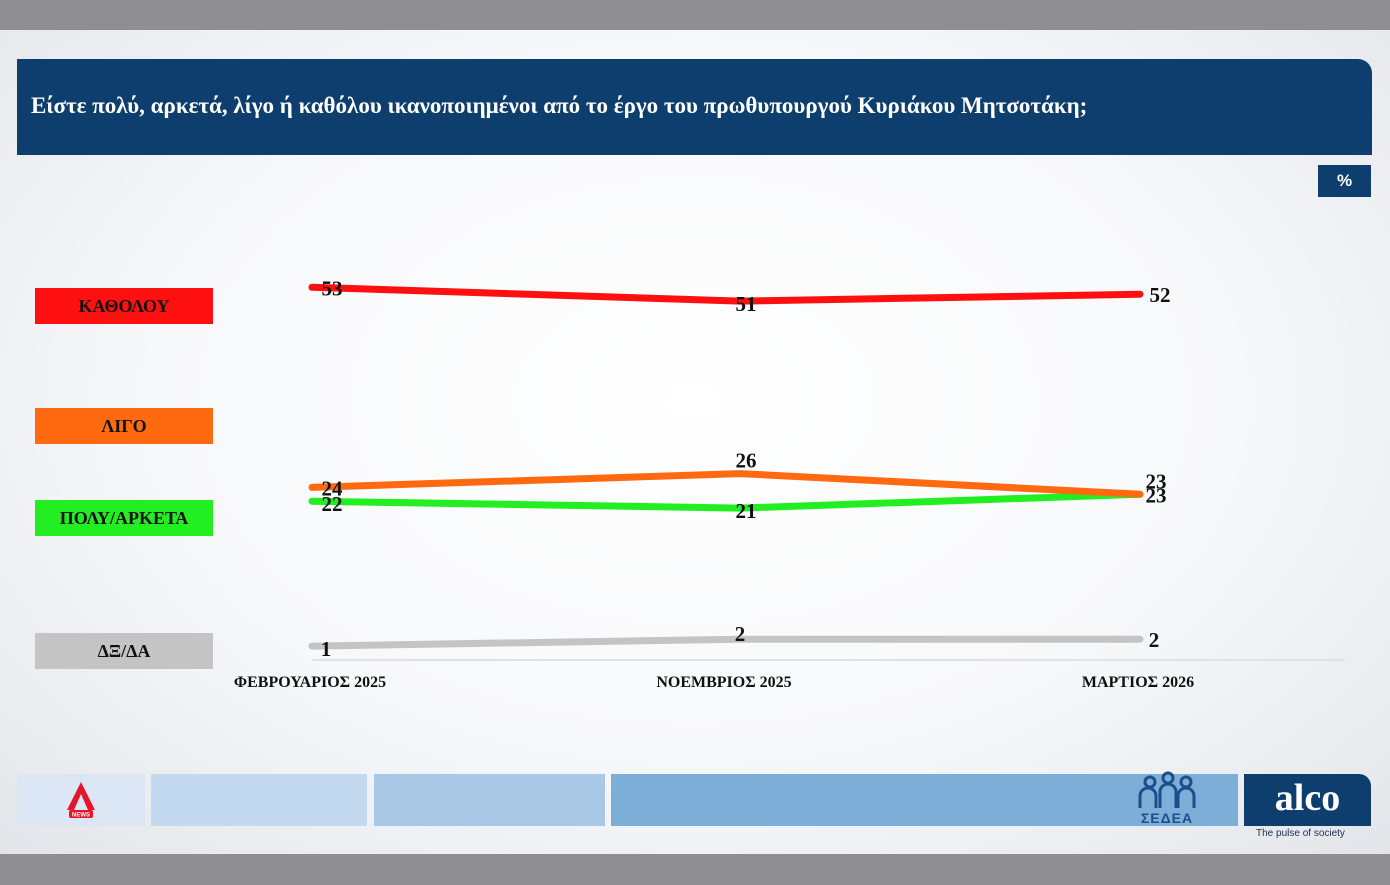 Image resolution: width=1390 pixels, height=885 pixels. I want to click on data-label: 53, so click(332, 288).